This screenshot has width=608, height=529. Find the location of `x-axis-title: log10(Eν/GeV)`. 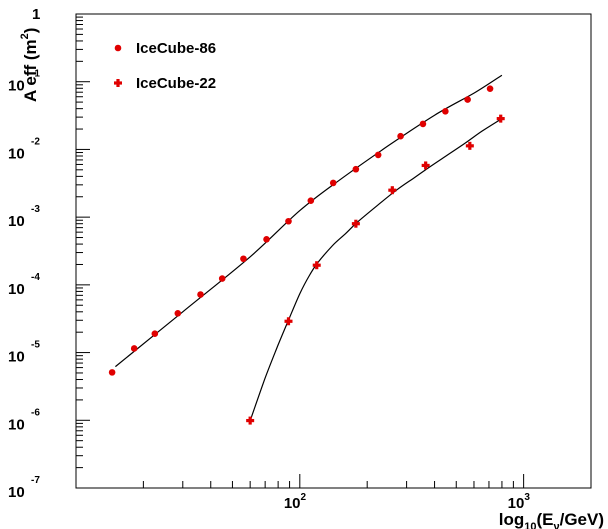

x-axis-title: log10(Eν/GeV) is located at coordinates (551, 519).